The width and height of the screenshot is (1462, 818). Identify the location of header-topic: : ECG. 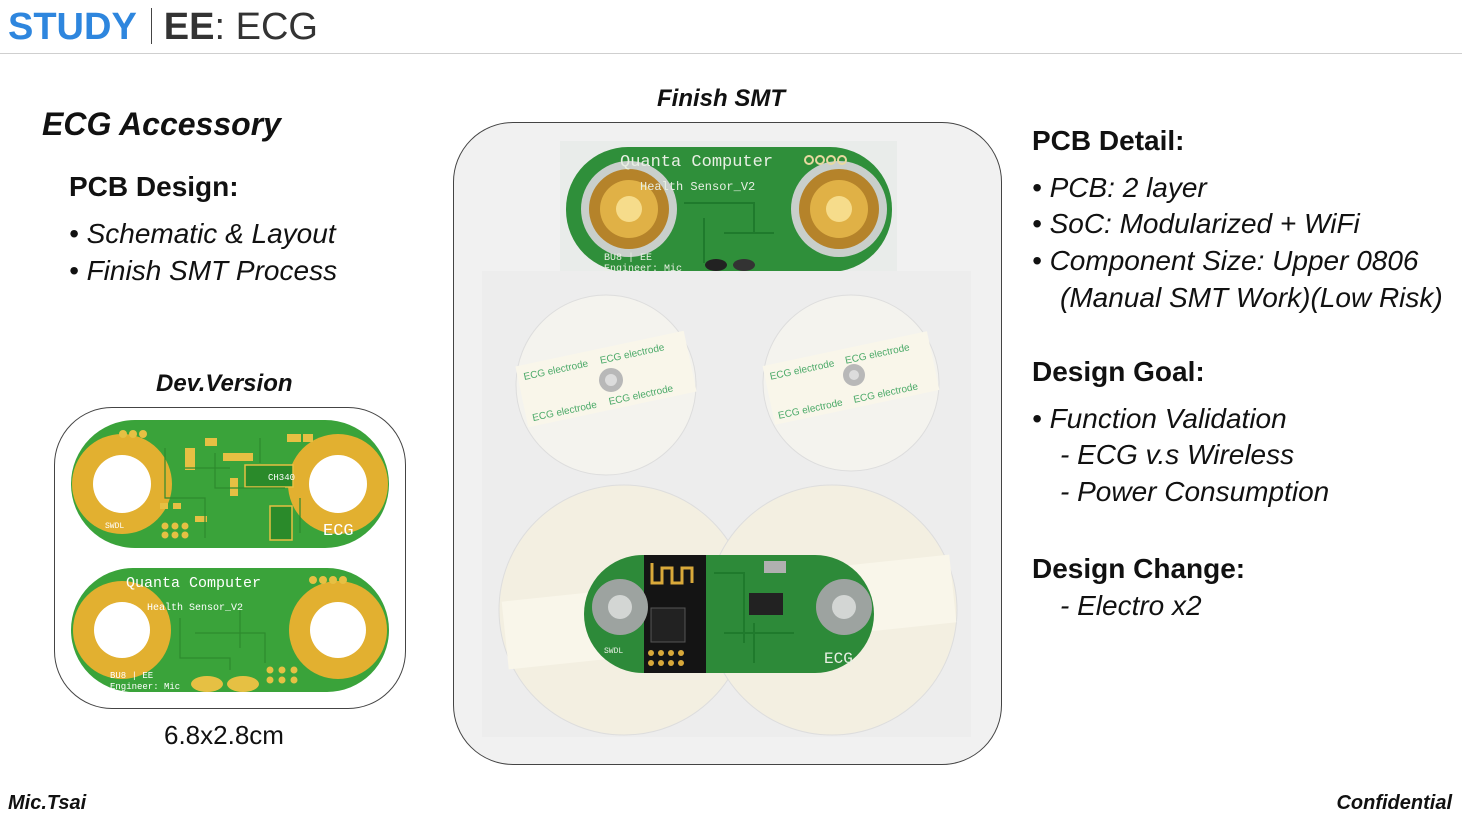
(266, 27).